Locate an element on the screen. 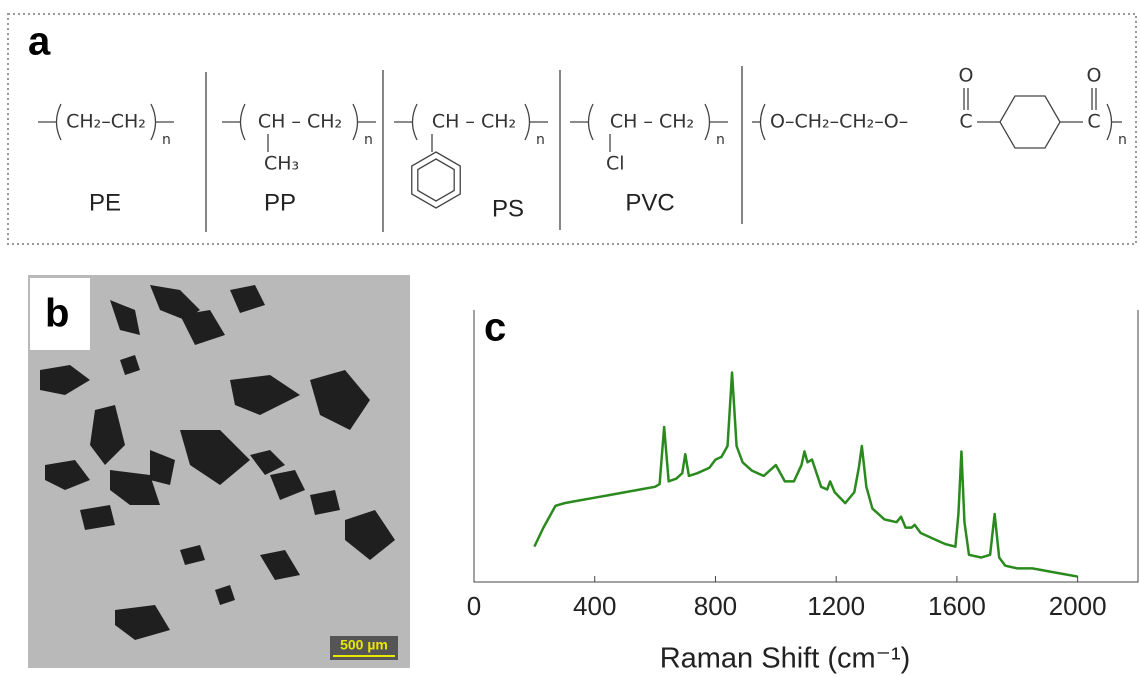  formula: CH₂–CH₂ is located at coordinates (106, 122).